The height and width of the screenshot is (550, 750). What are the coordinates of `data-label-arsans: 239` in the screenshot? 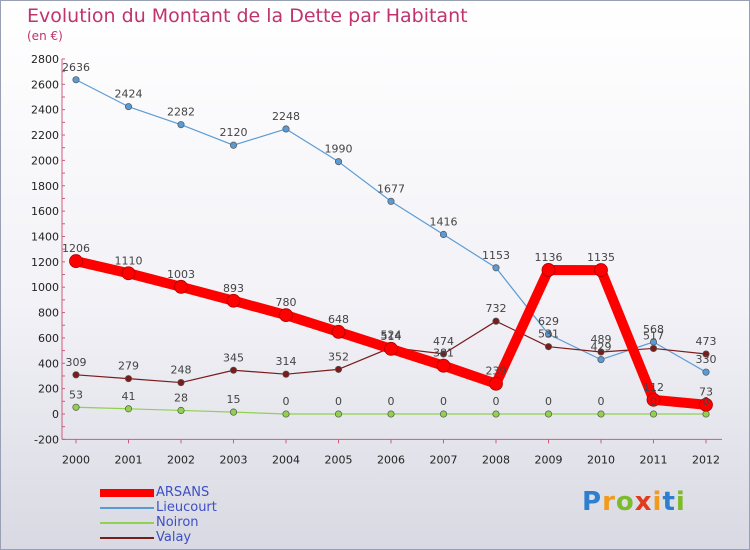 It's located at (496, 371).